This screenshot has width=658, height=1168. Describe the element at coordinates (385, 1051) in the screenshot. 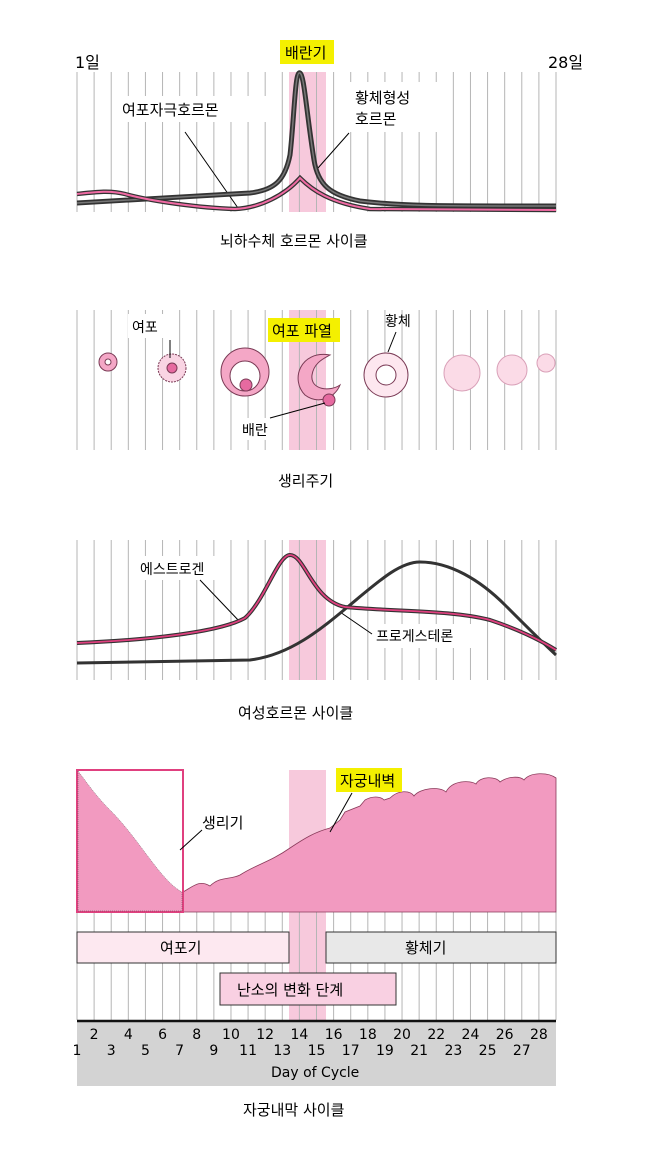

I see `day-label: 19` at that location.